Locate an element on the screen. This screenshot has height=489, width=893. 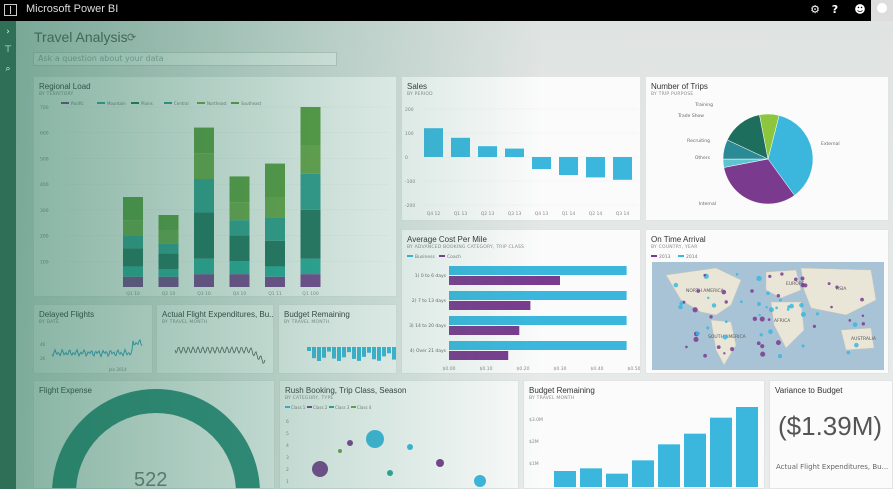
slice-label: External is located at coordinates (830, 144).